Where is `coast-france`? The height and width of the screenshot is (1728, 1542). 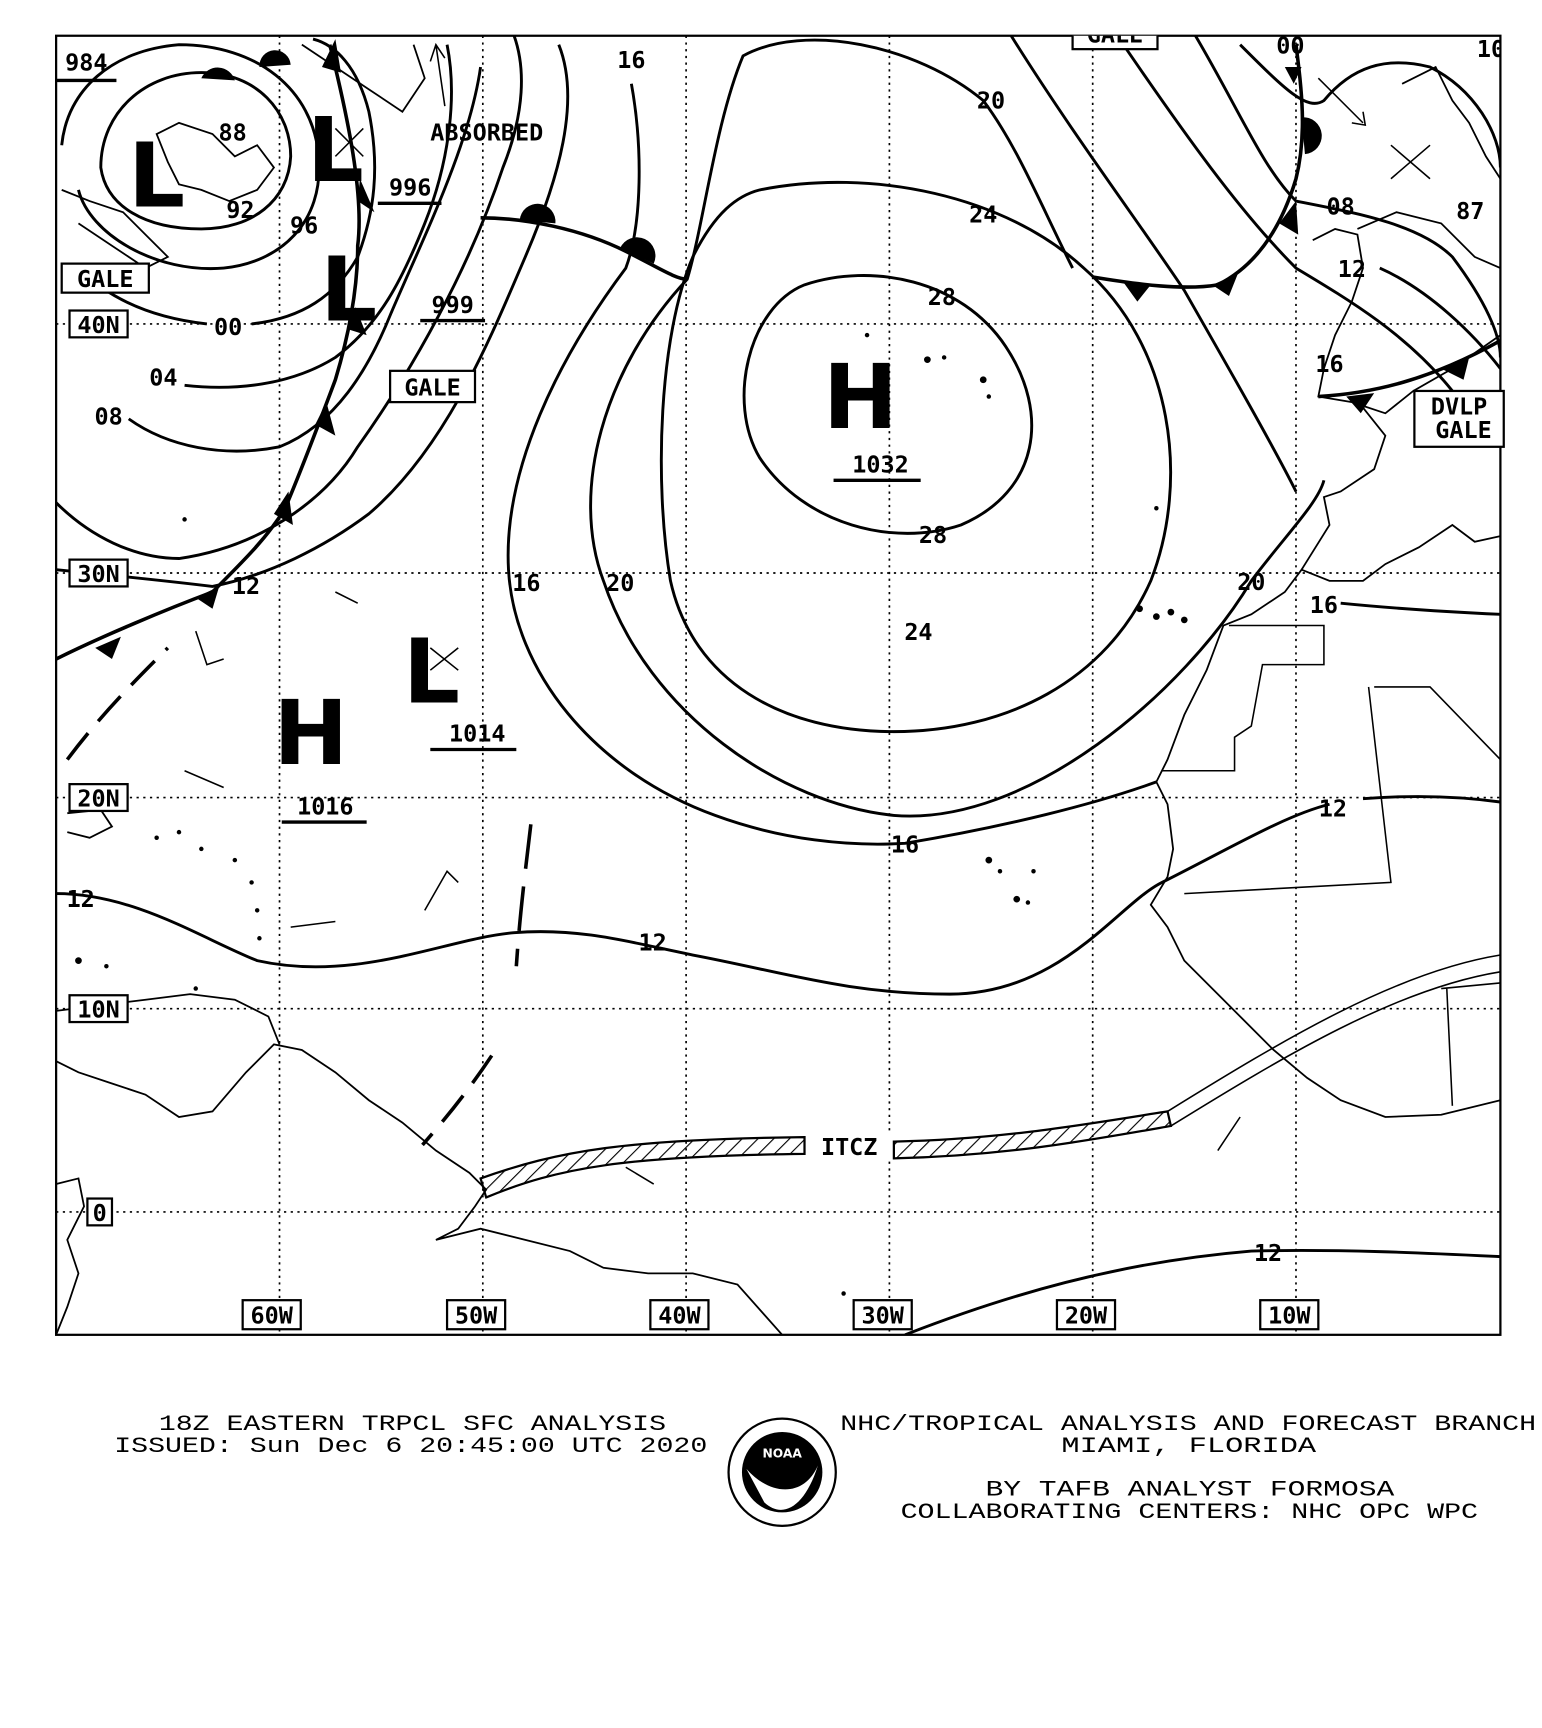
coast-france is located at coordinates (1429, 240).